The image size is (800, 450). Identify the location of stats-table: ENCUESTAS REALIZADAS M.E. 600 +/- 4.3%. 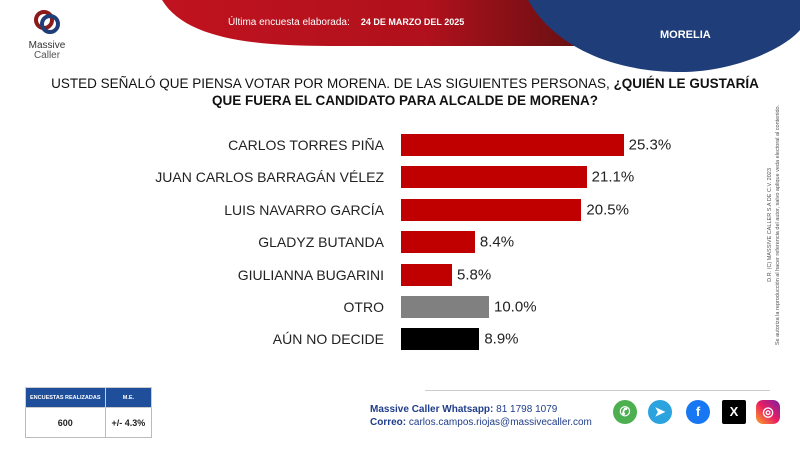
(89, 412).